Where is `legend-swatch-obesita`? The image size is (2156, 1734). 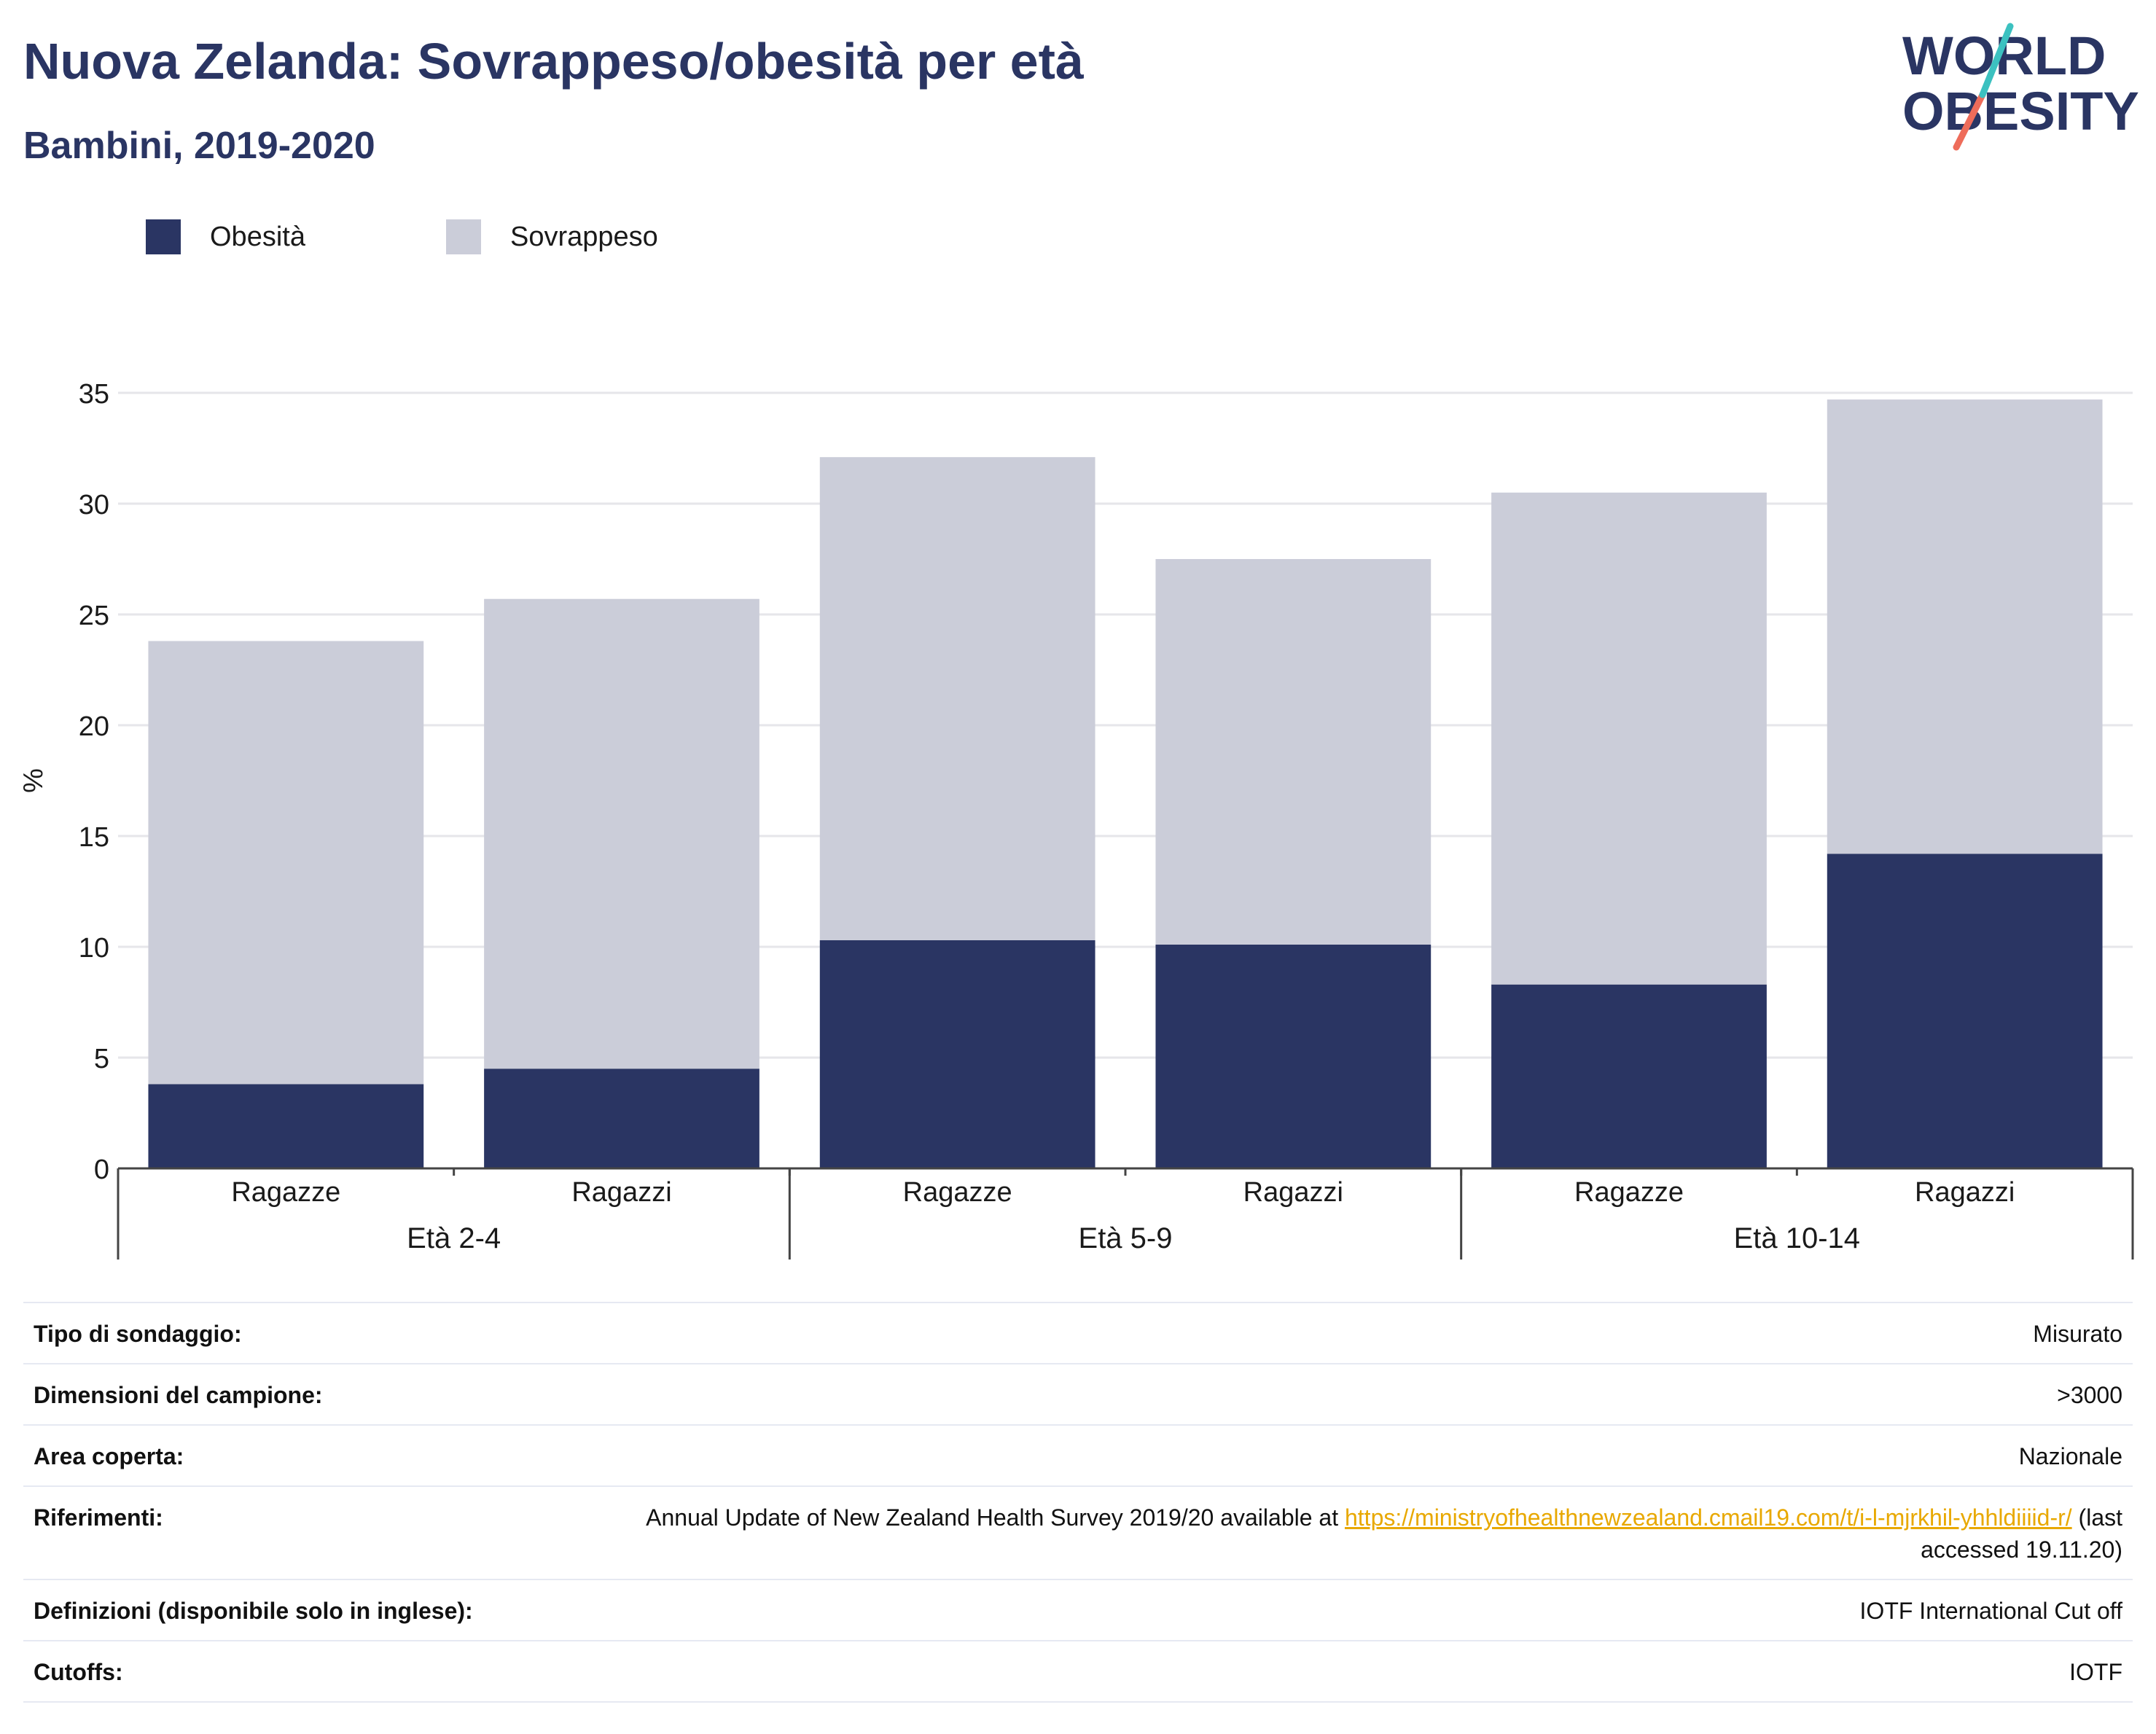 legend-swatch-obesita is located at coordinates (163, 236).